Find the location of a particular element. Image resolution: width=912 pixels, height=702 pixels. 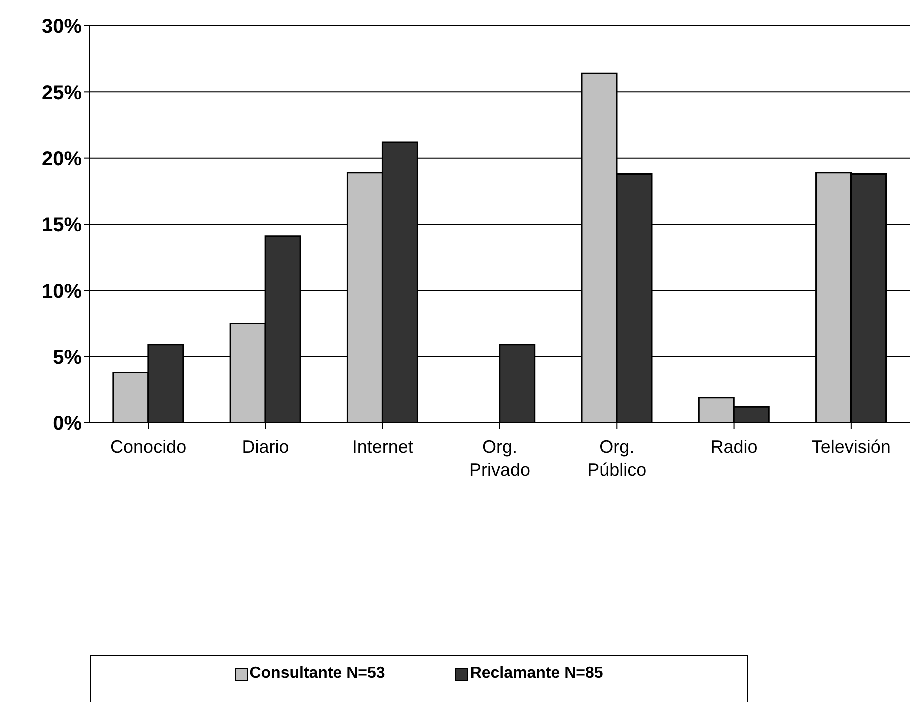

y-tick-label: 25% is located at coordinates (62, 93).